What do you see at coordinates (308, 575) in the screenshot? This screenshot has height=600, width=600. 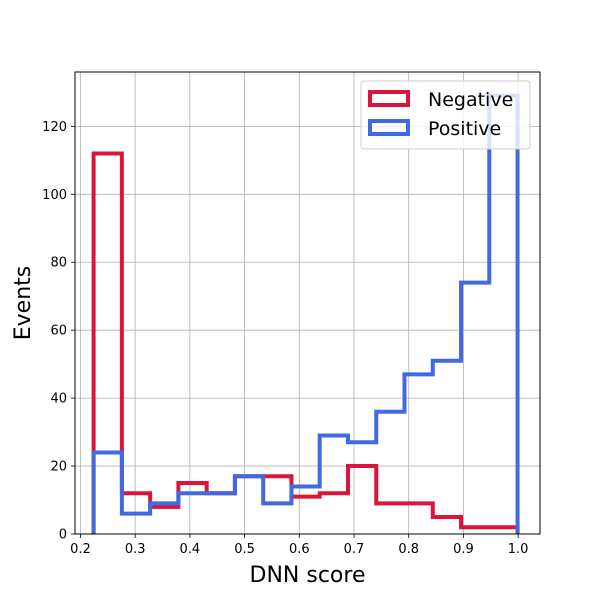 I see `x-axis-label: DNN score` at bounding box center [308, 575].